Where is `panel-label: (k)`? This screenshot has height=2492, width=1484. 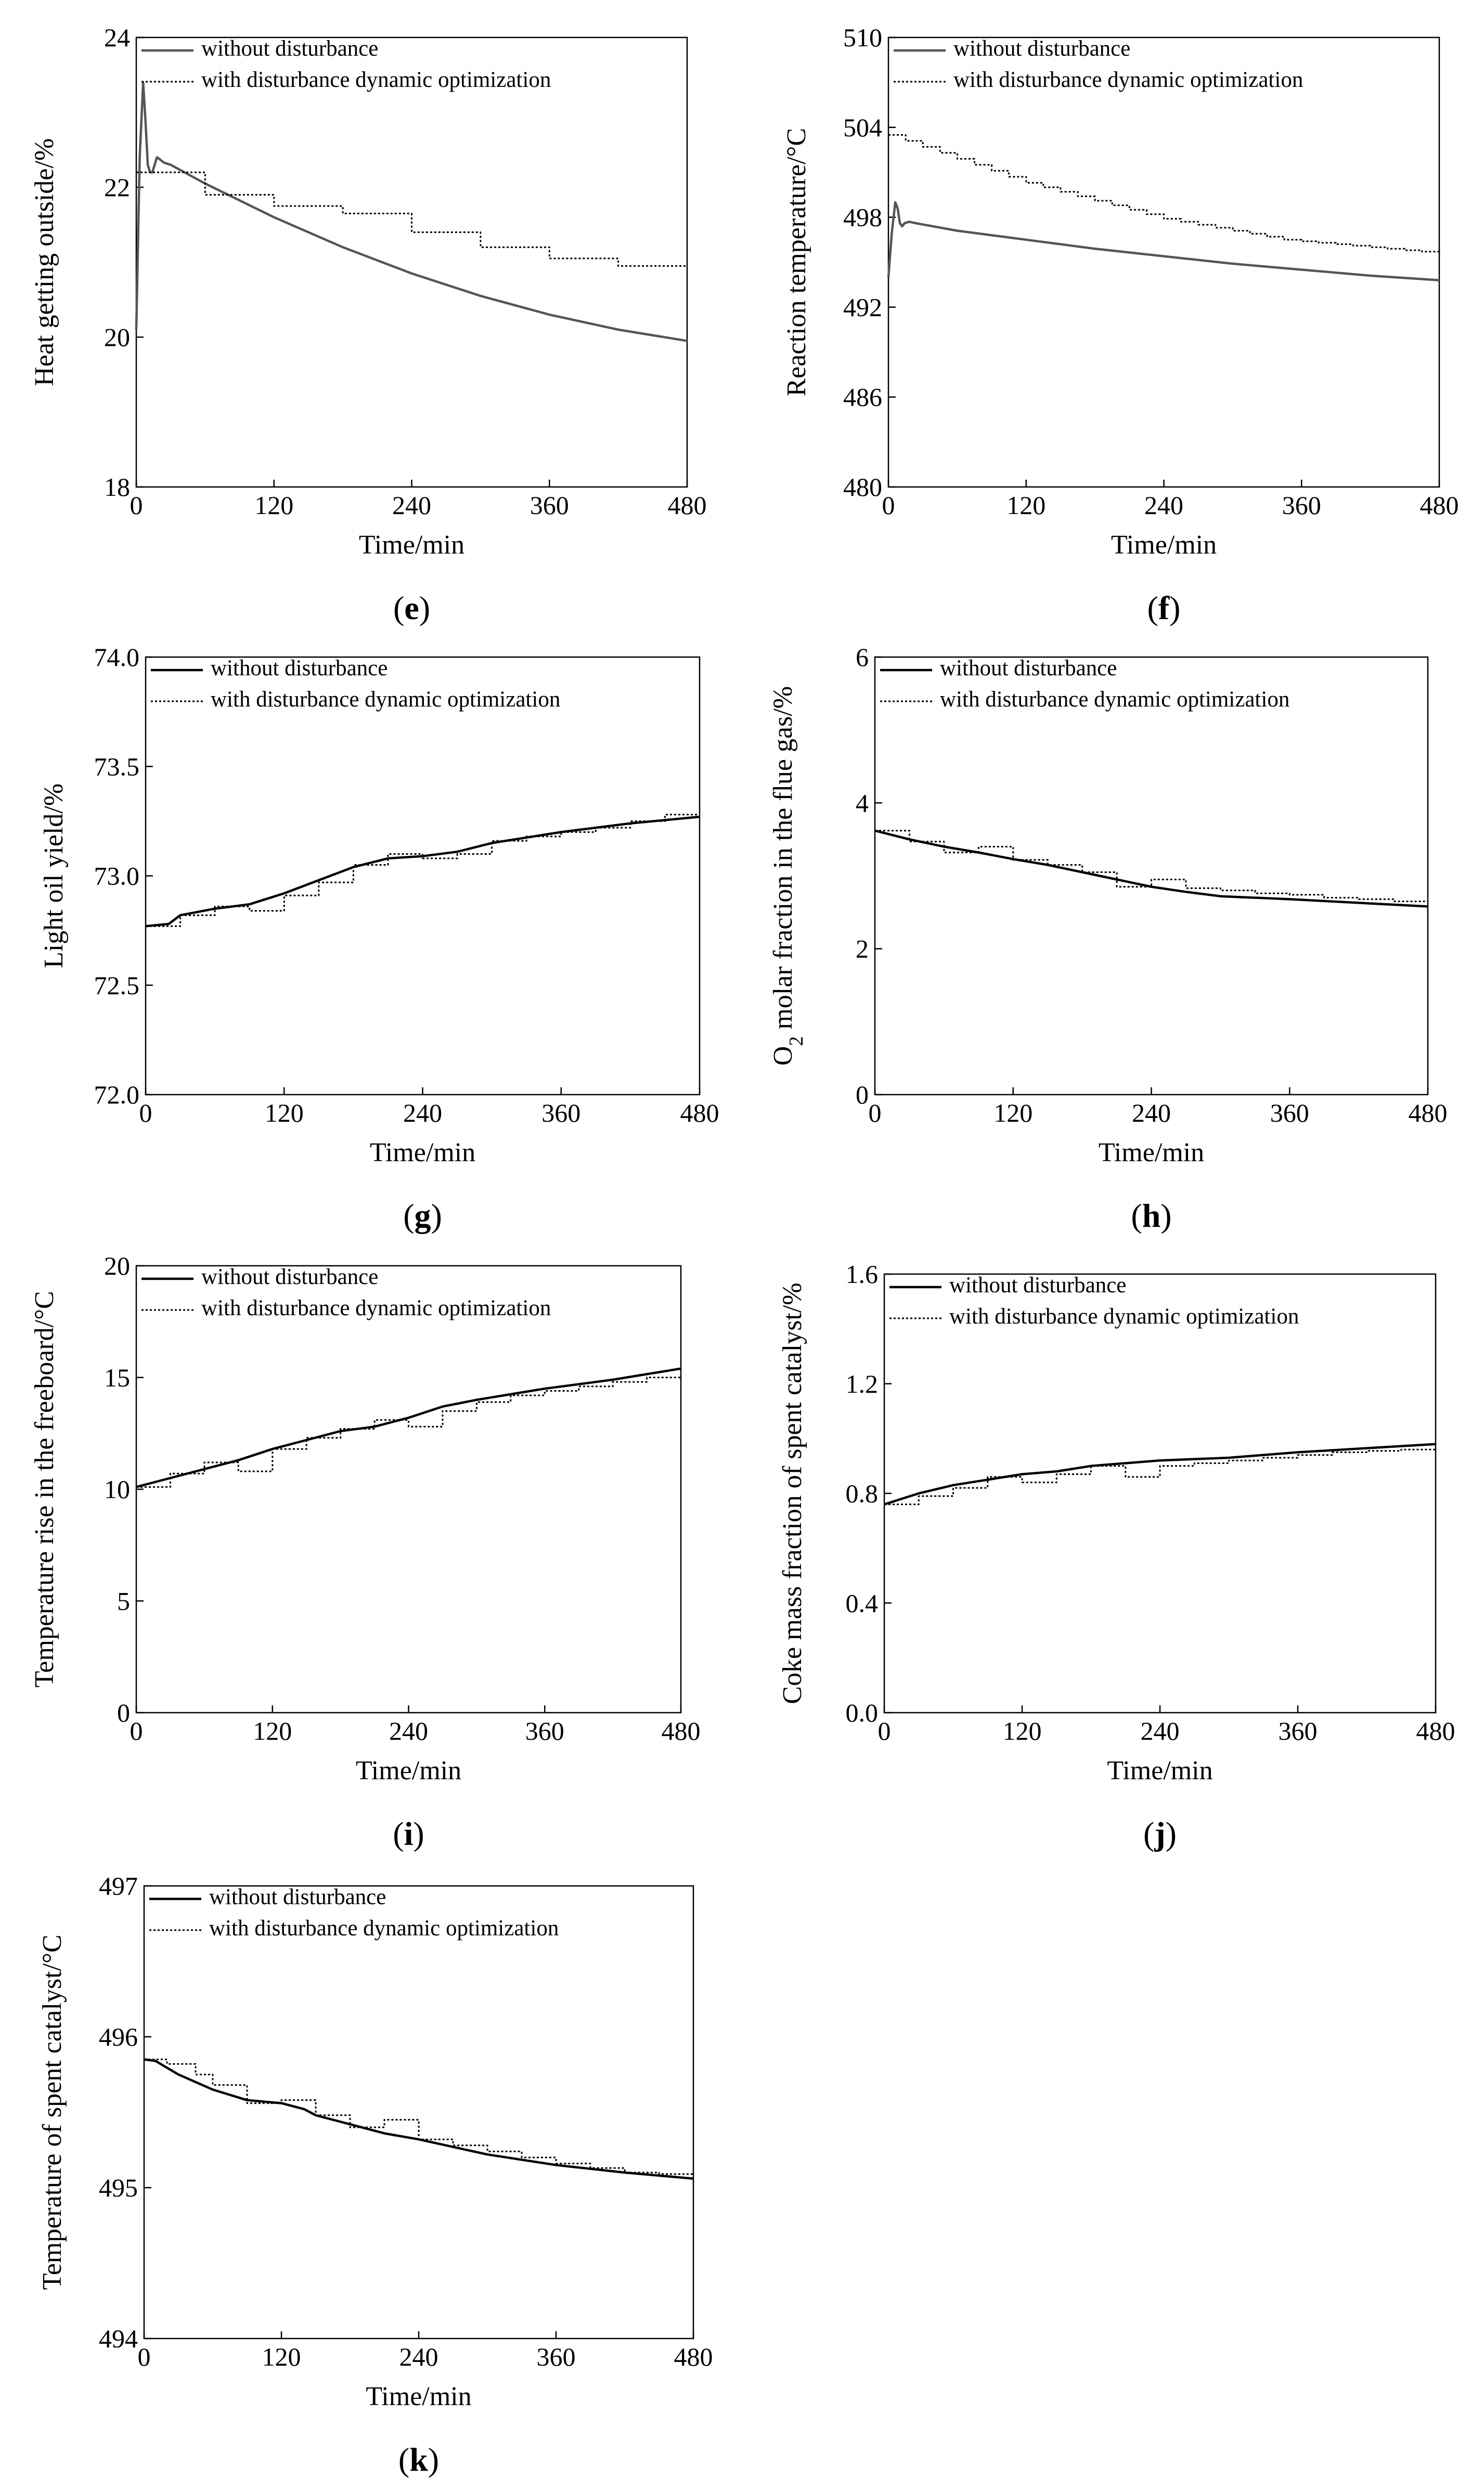
panel-label: (k) is located at coordinates (418, 2459).